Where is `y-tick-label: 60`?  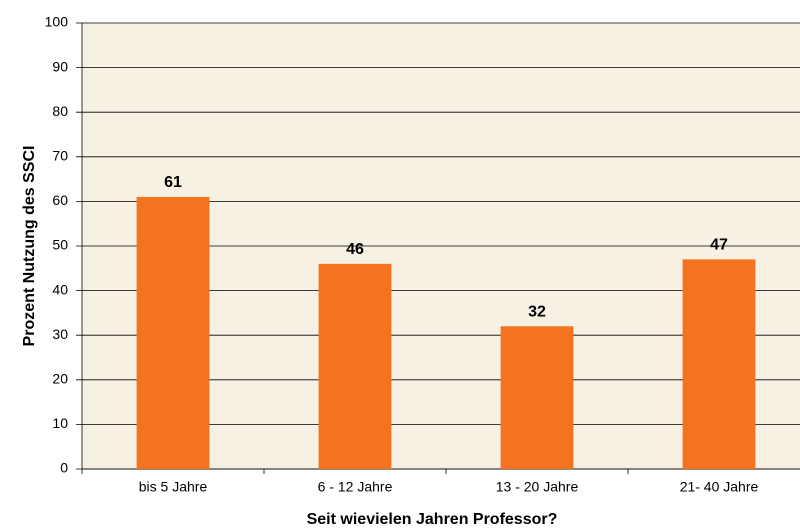 y-tick-label: 60 is located at coordinates (60, 200).